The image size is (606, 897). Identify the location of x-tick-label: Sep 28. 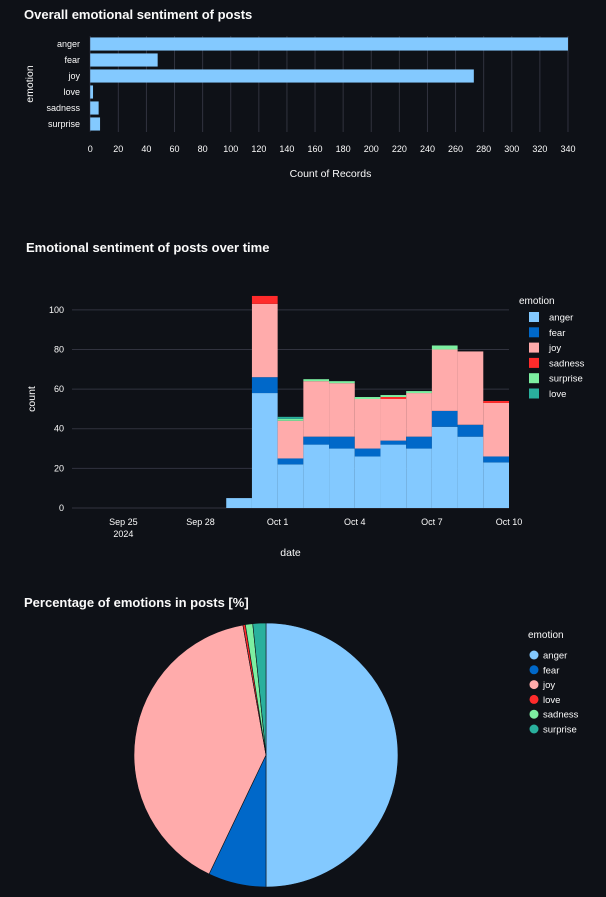
(200, 522).